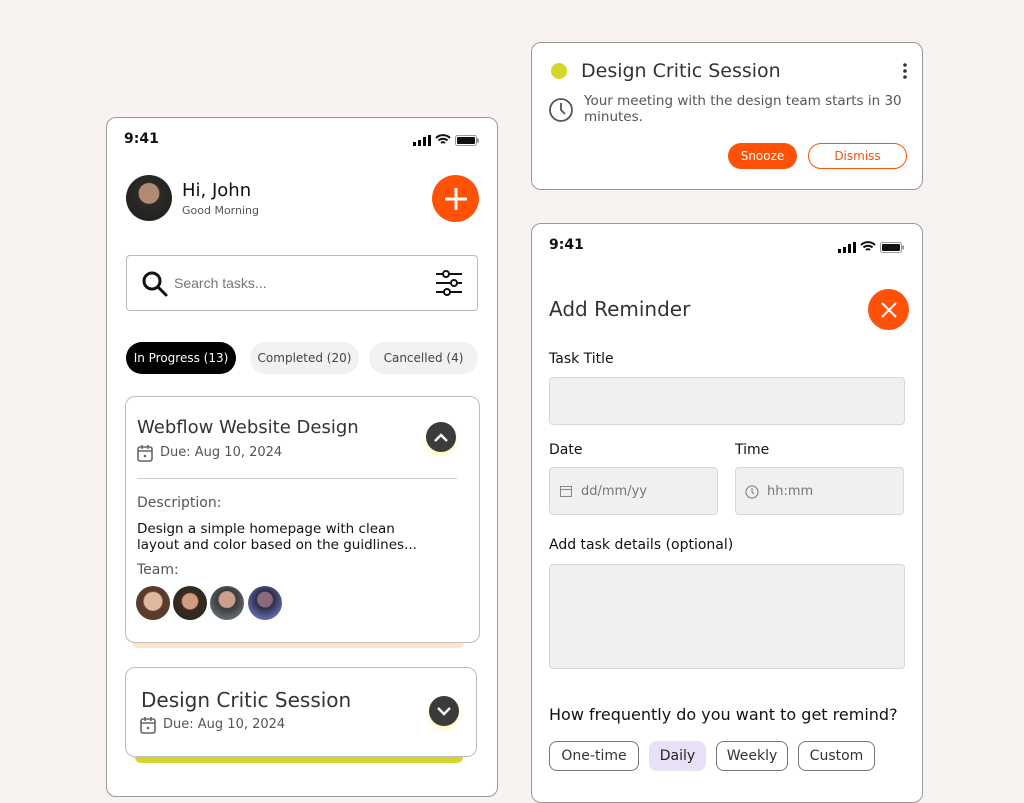 The height and width of the screenshot is (803, 1024). I want to click on avatar, so click(149, 198).